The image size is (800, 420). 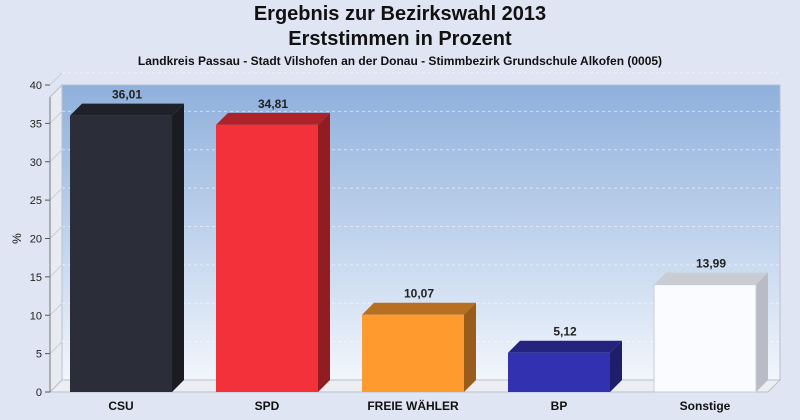 I want to click on y-tick-label: 15, so click(x=36, y=278).